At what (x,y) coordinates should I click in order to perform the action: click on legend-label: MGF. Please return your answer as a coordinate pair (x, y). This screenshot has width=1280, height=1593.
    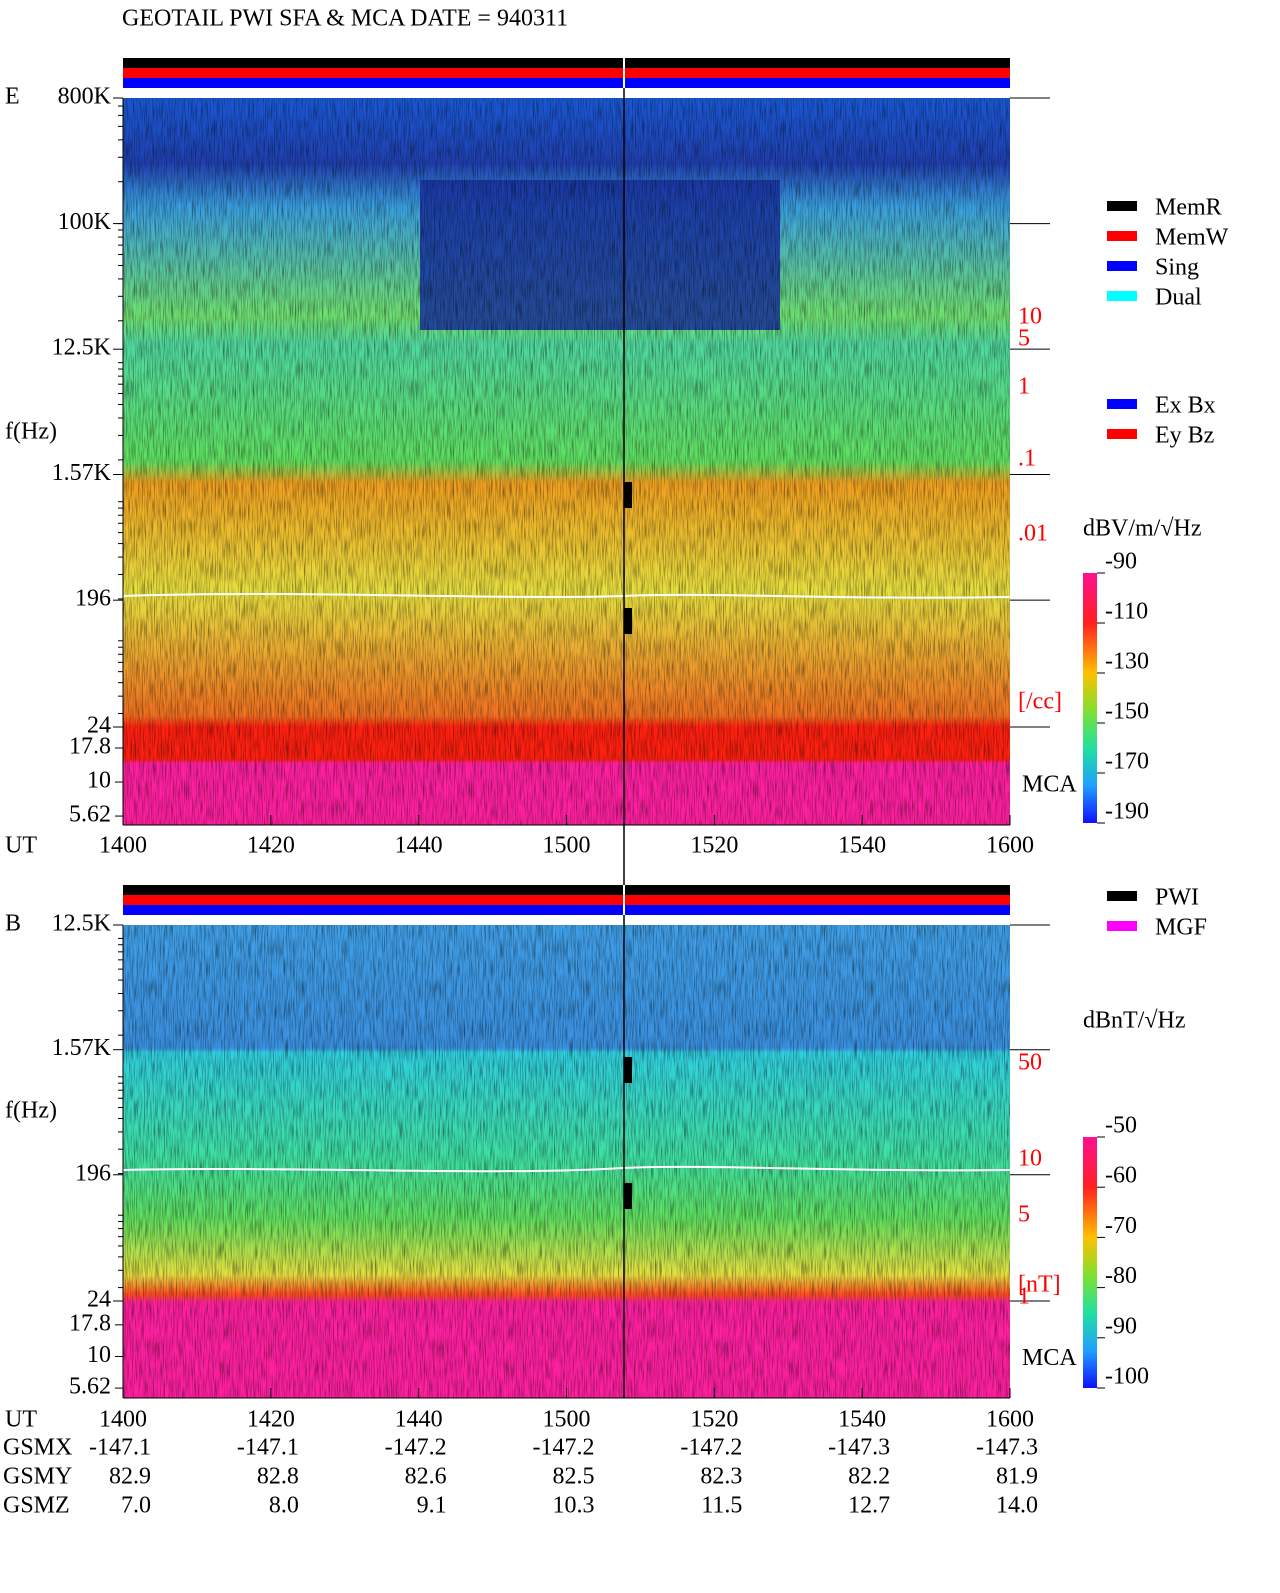
    Looking at the image, I should click on (1181, 928).